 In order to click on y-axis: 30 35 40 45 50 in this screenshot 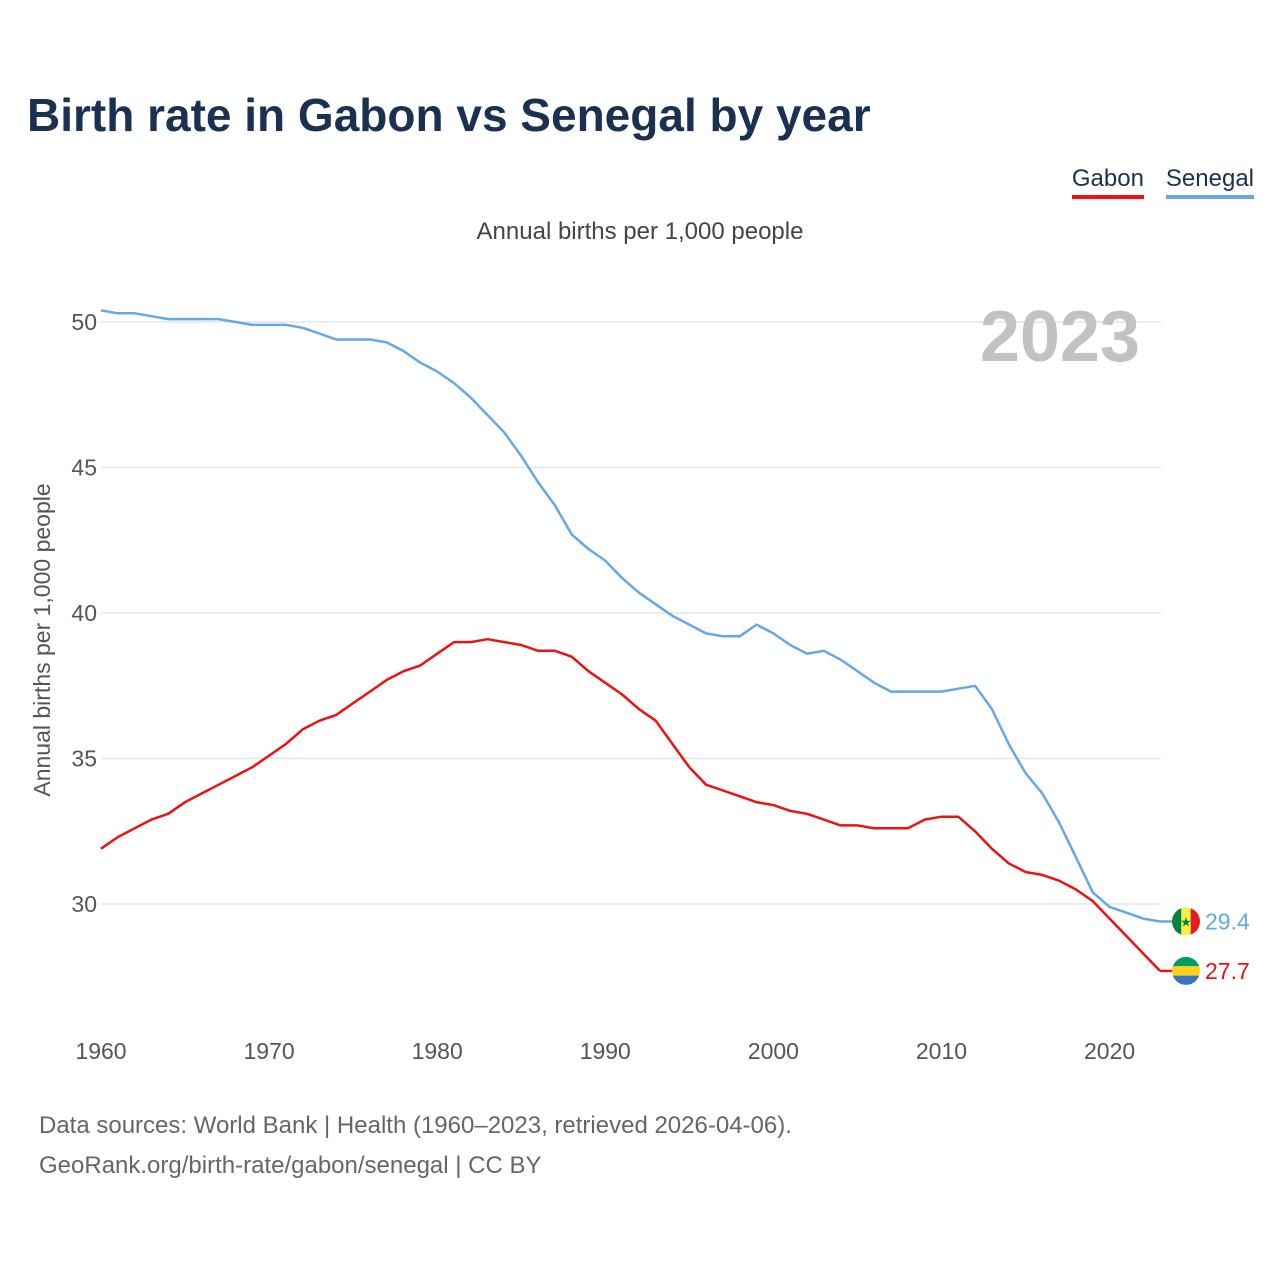, I will do `click(84, 613)`.